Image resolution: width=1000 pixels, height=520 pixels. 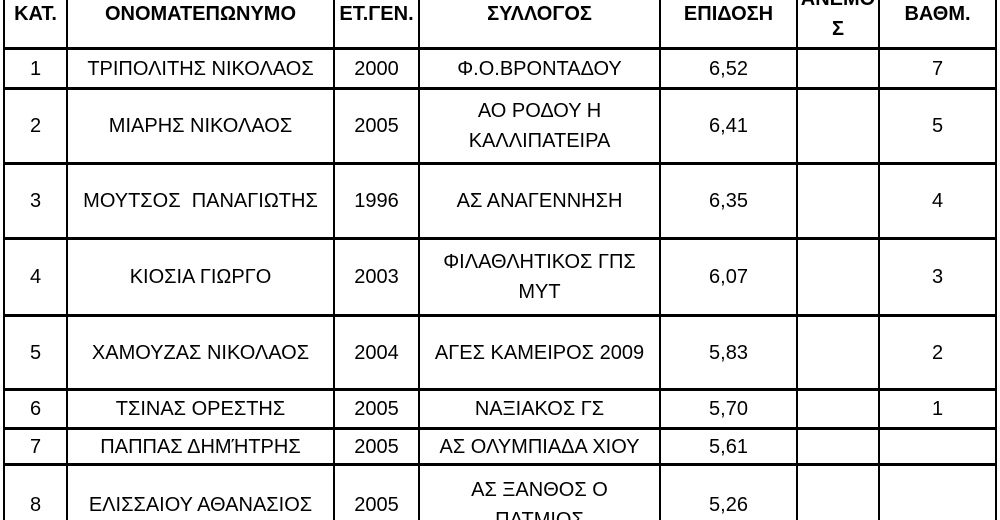 I want to click on club-cell: ΝΑΞΙΑΚΟΣ ΓΣ, so click(x=539, y=409).